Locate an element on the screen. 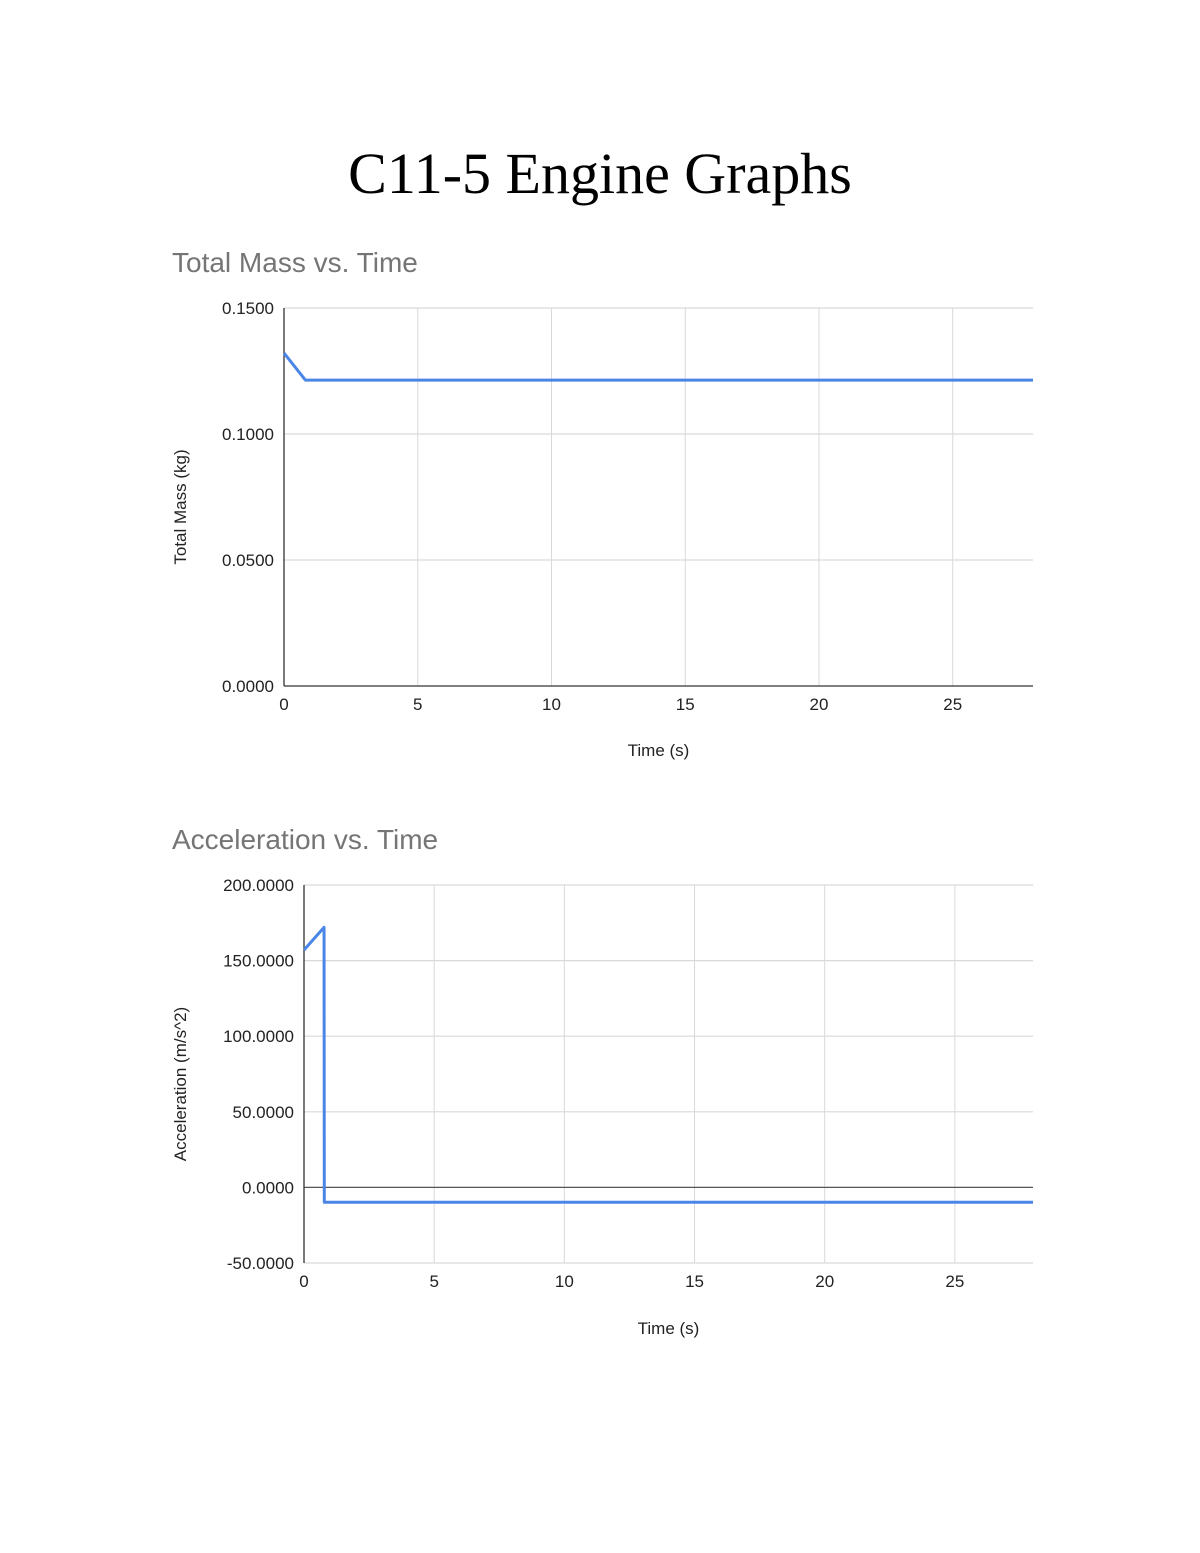 Image resolution: width=1200 pixels, height=1553 pixels. y-tick-label: 150.0000 is located at coordinates (258, 961).